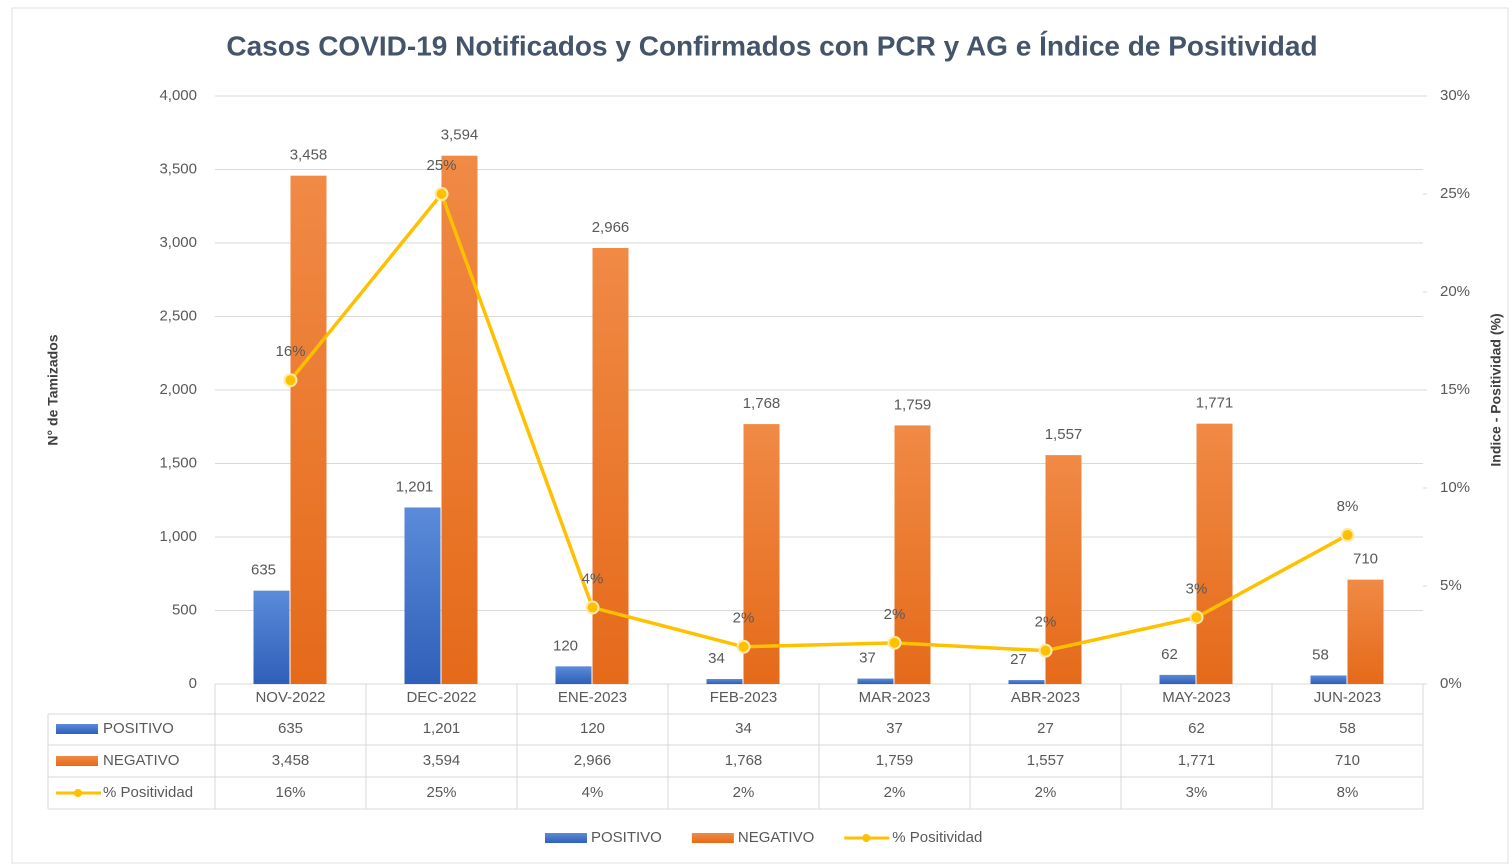  What do you see at coordinates (1348, 697) in the screenshot?
I see `x-tick-label: JUN-2023` at bounding box center [1348, 697].